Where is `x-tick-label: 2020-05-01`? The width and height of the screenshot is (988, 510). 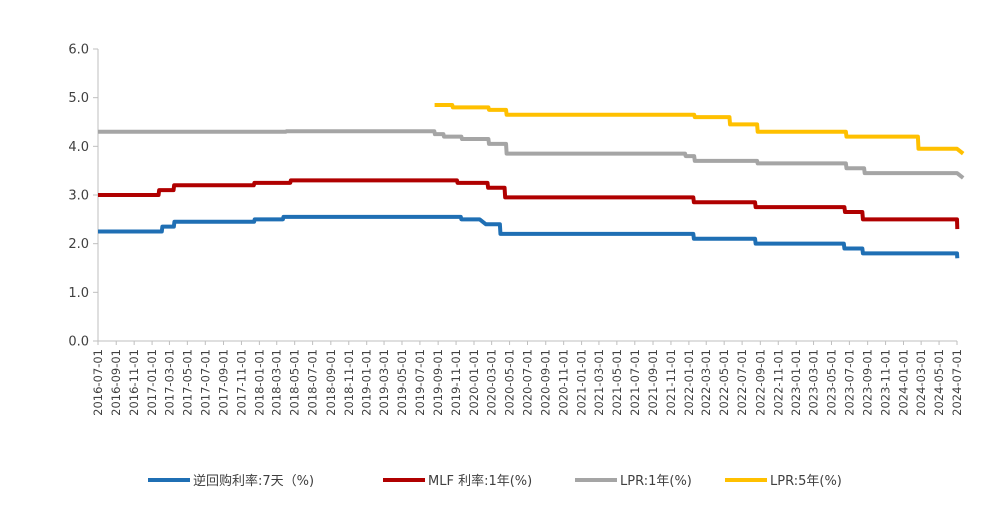
x-tick-label: 2020-05-01 is located at coordinates (510, 382).